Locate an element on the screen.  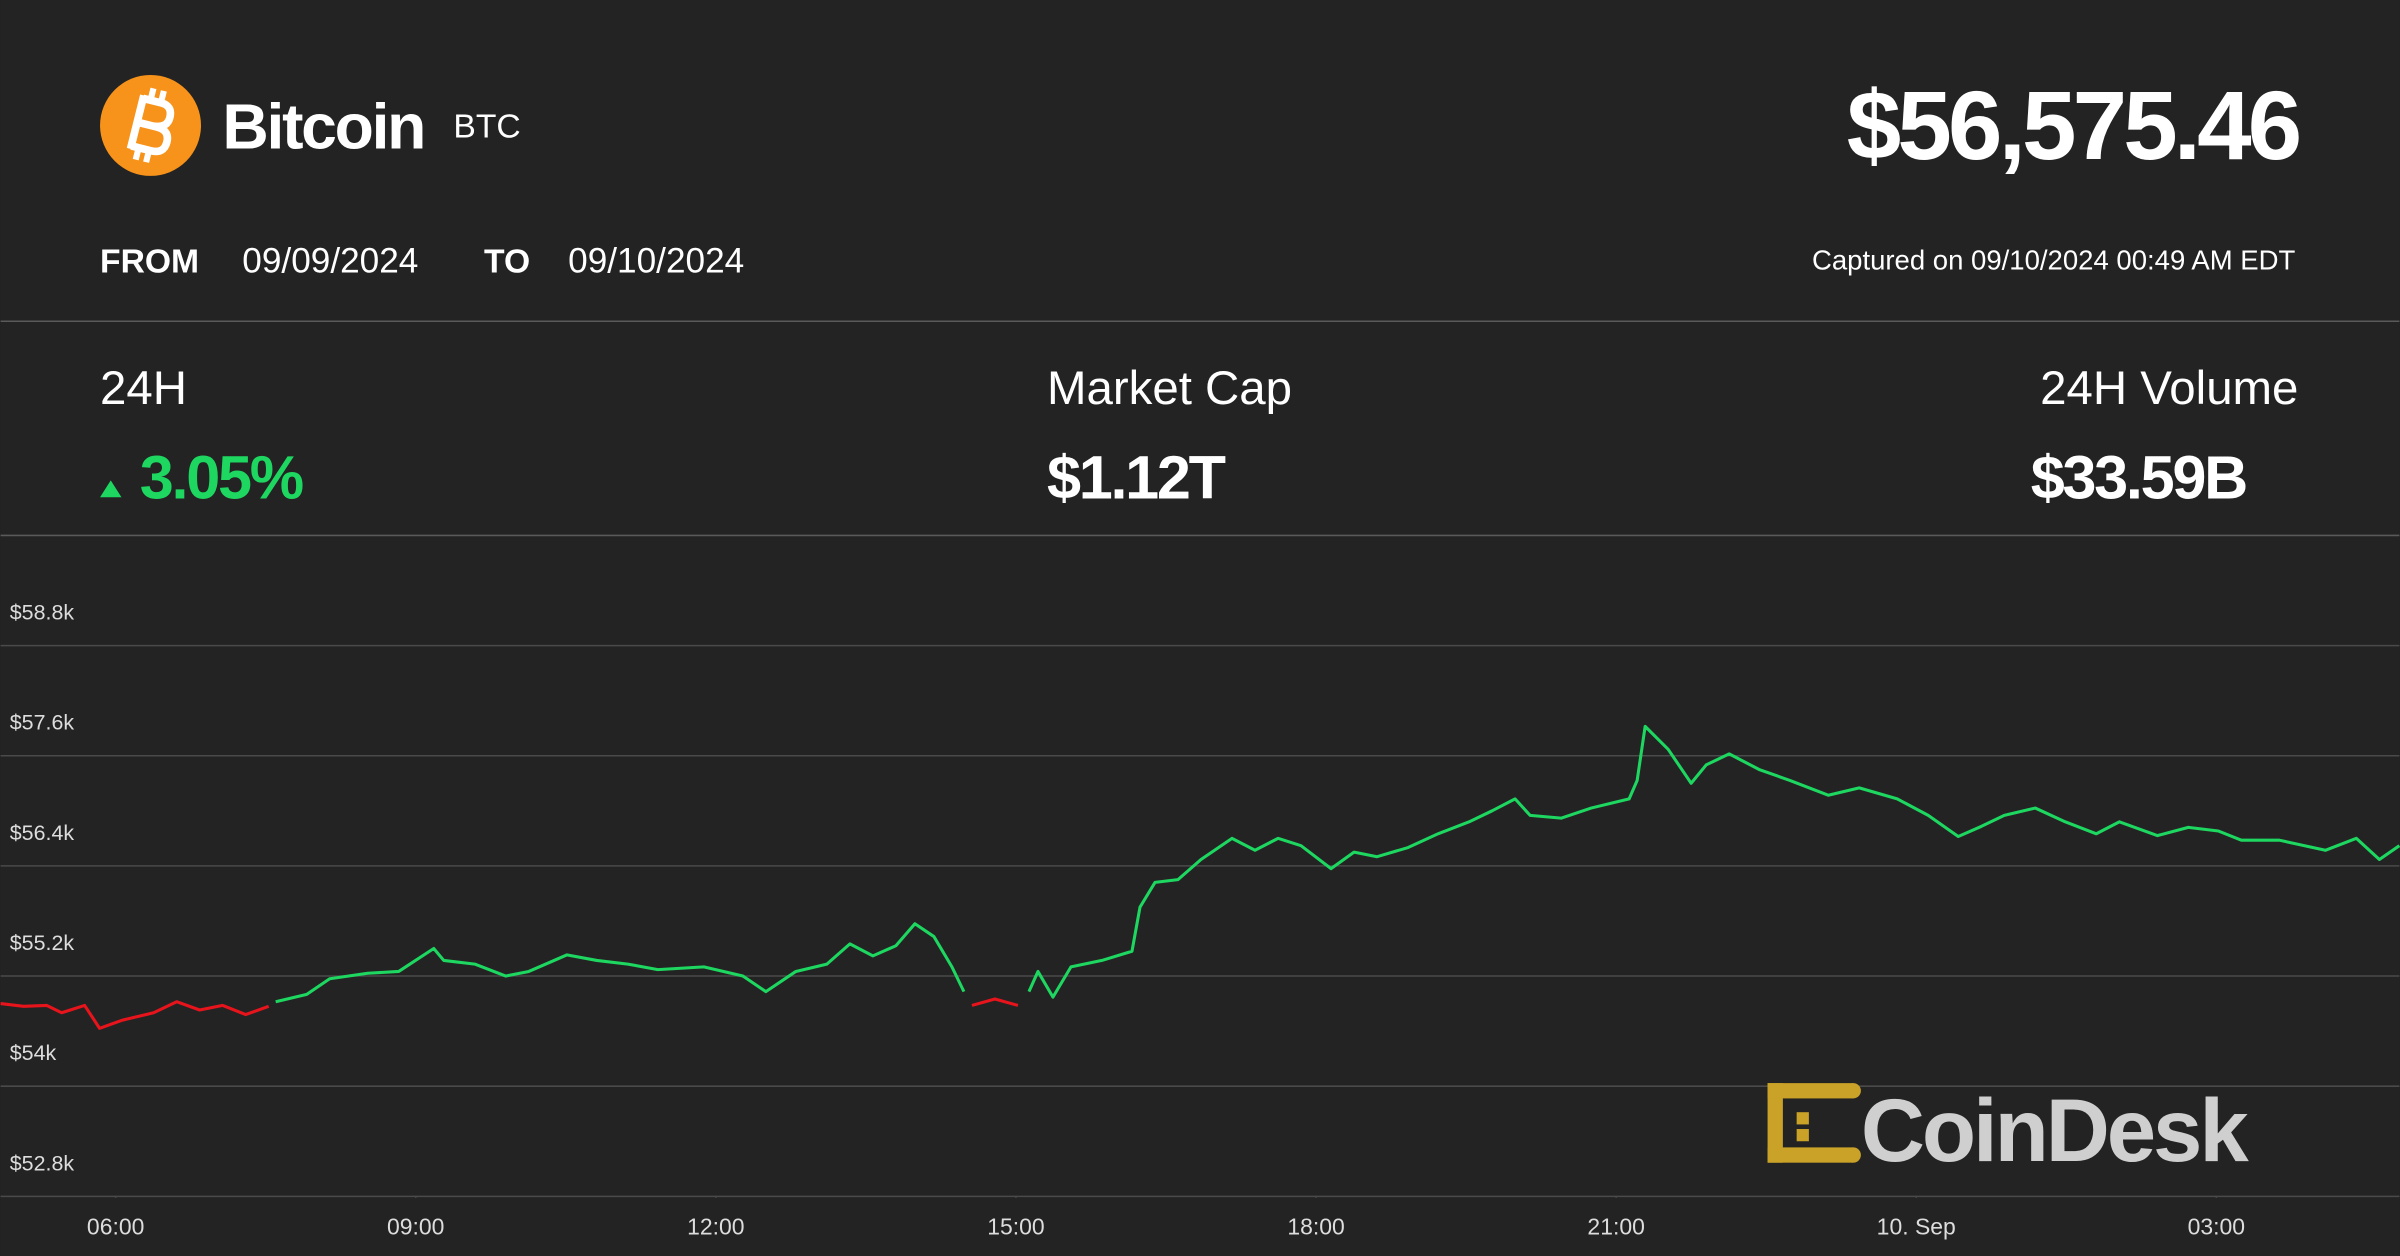
stat-value: $33.59B is located at coordinates (2138, 478).